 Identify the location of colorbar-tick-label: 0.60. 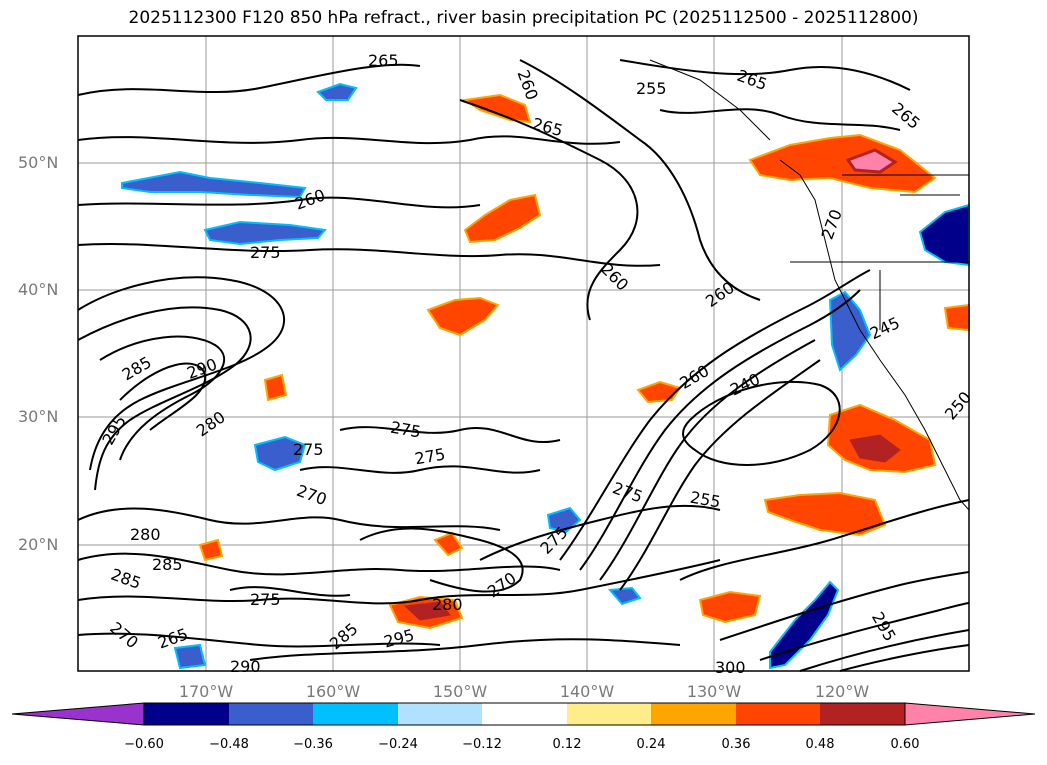
(905, 744).